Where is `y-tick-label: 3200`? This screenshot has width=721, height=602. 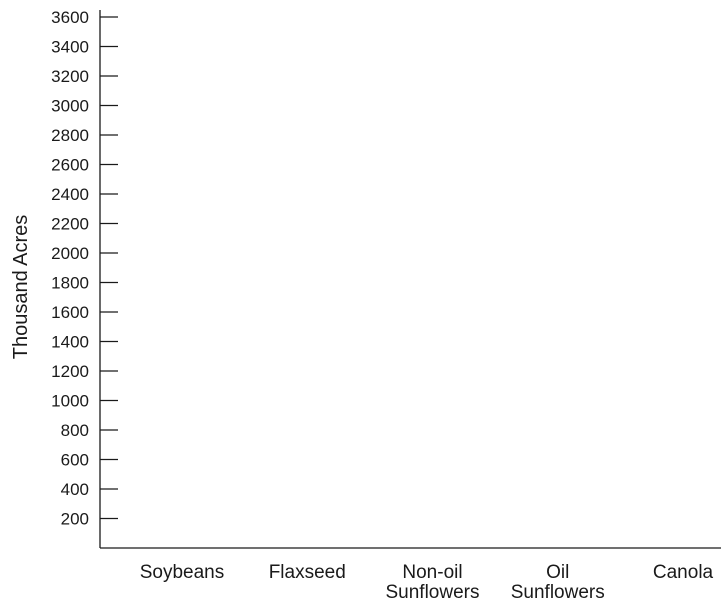
y-tick-label: 3200 is located at coordinates (70, 76).